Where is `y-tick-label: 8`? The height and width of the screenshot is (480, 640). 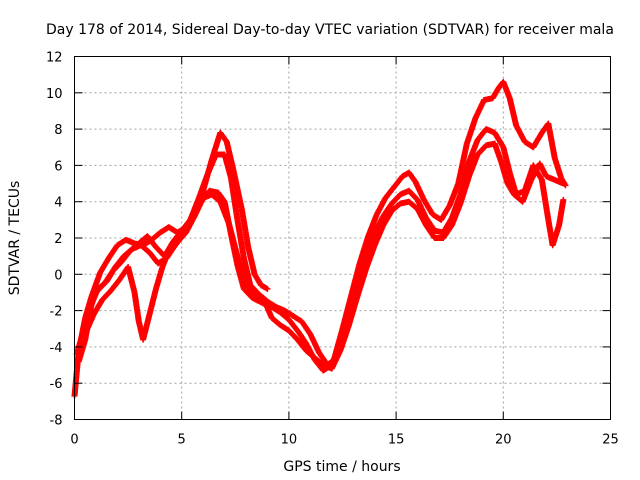 y-tick-label: 8 is located at coordinates (58, 130).